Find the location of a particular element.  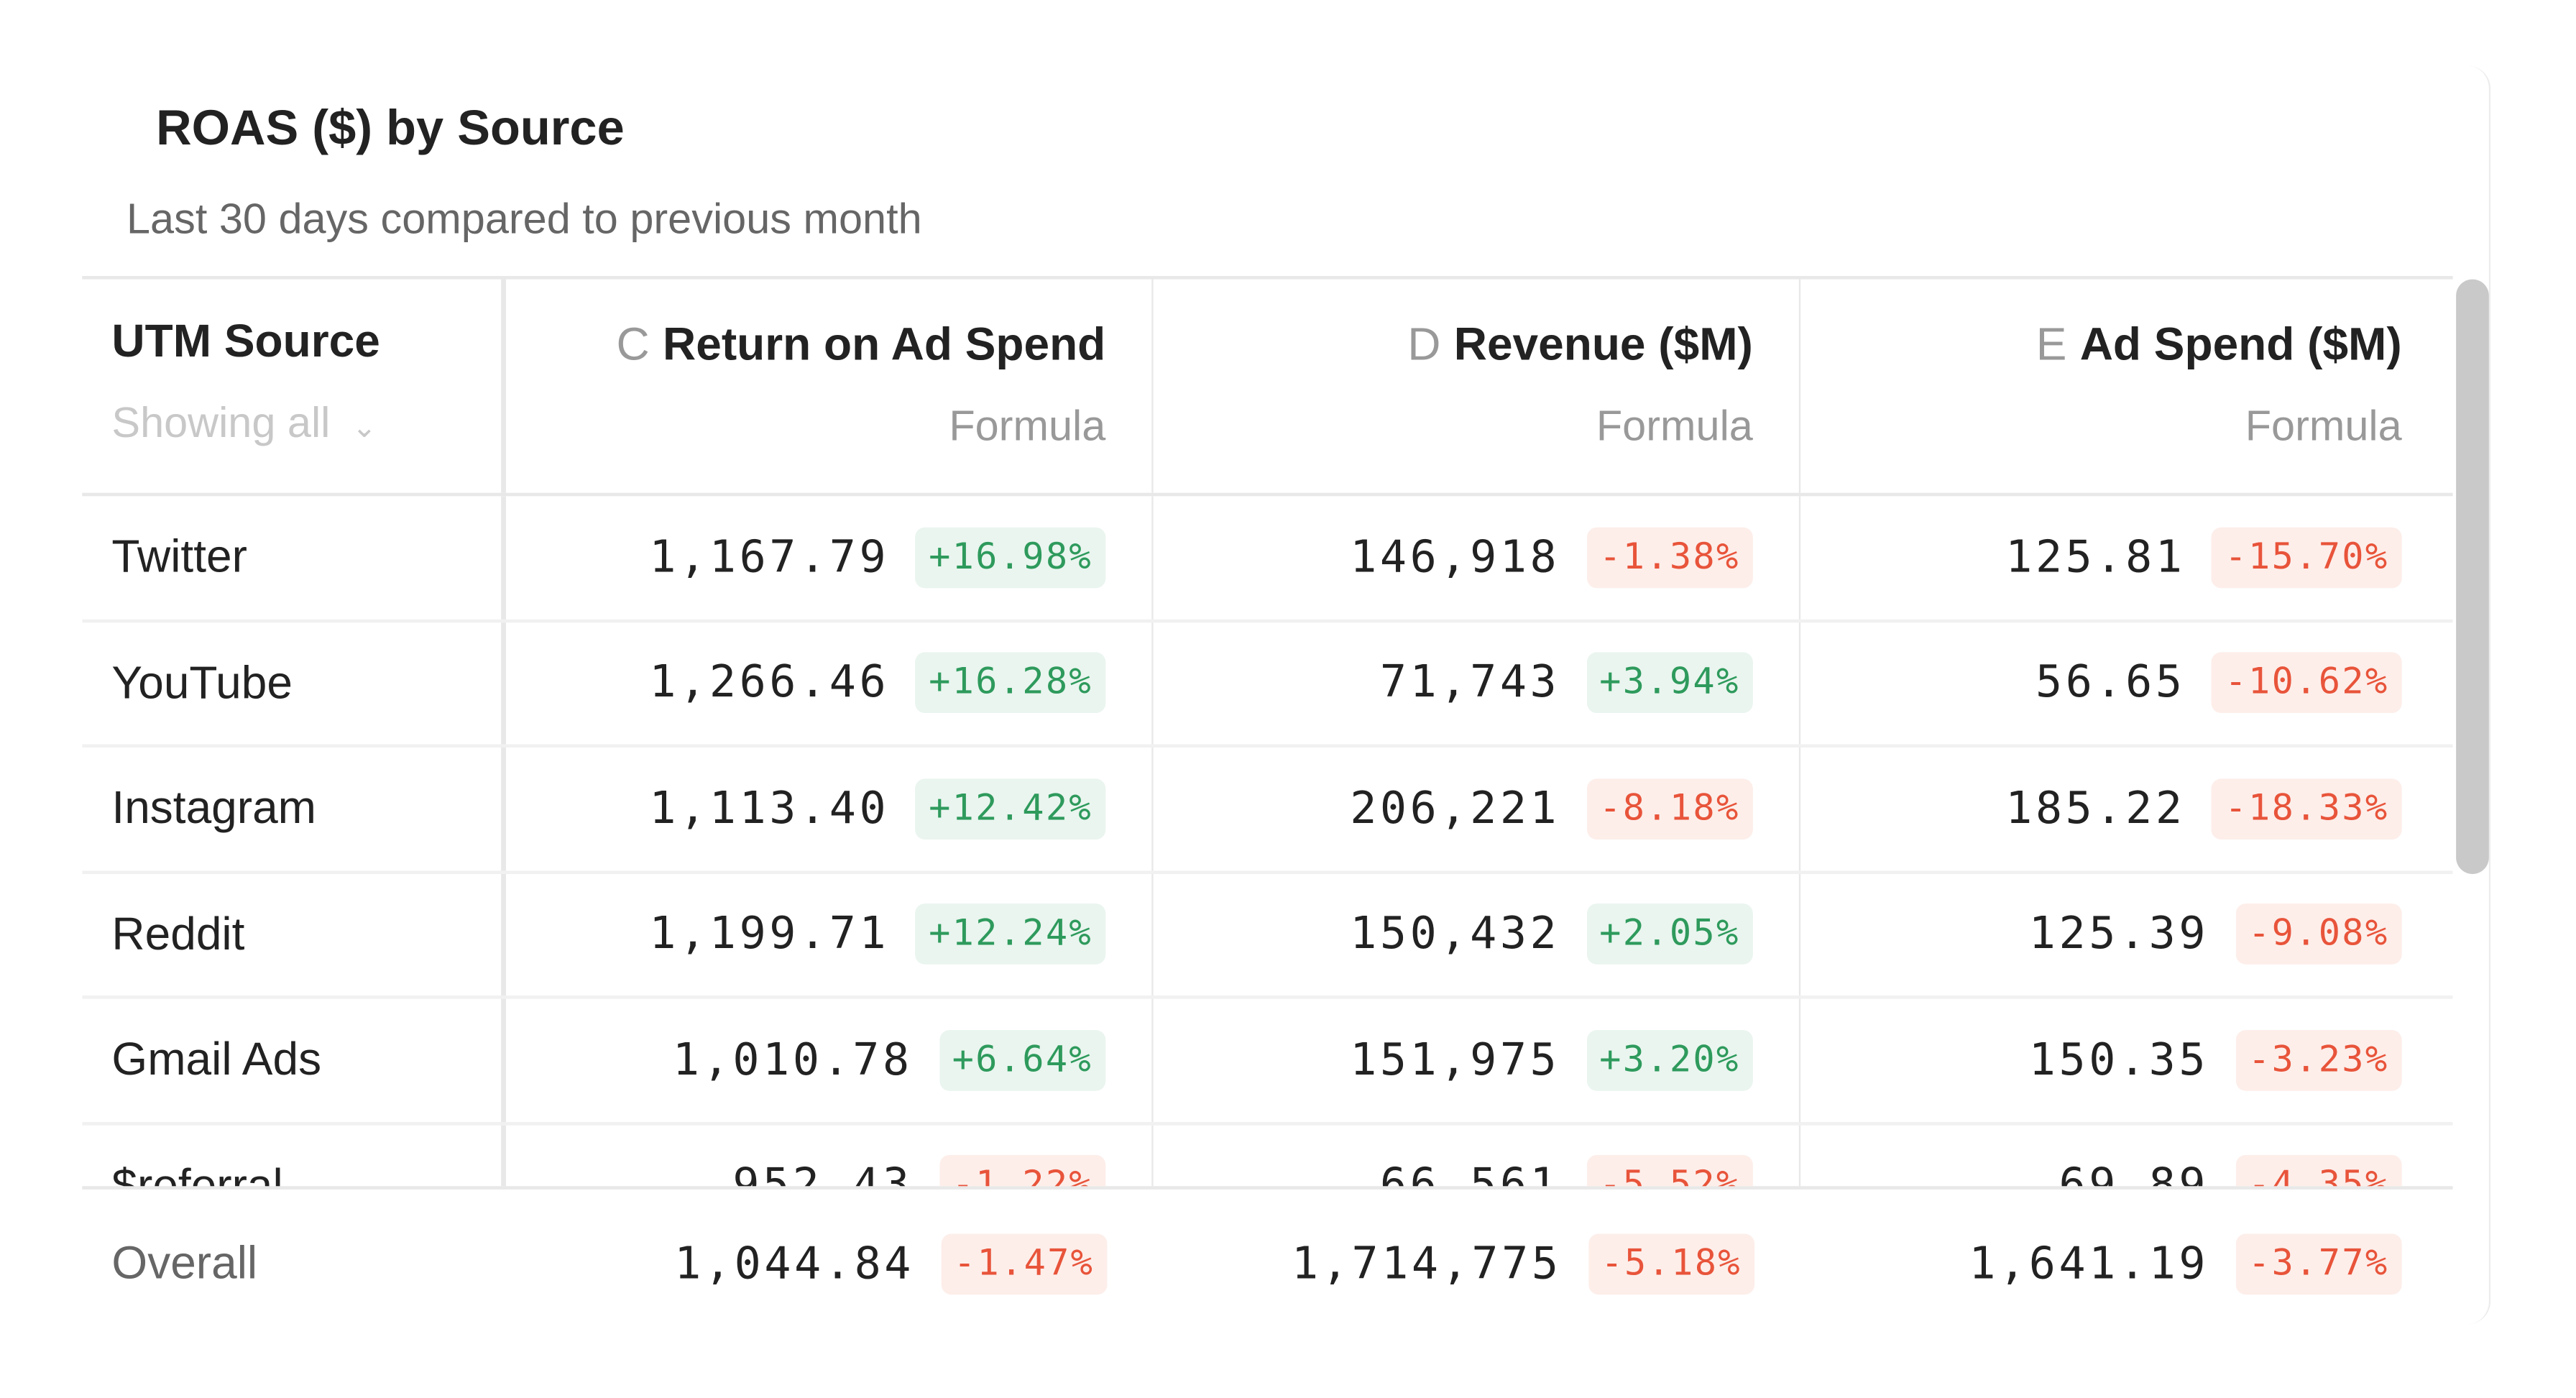

revenue-cell: 146,918 -1.38% is located at coordinates (1477, 557).